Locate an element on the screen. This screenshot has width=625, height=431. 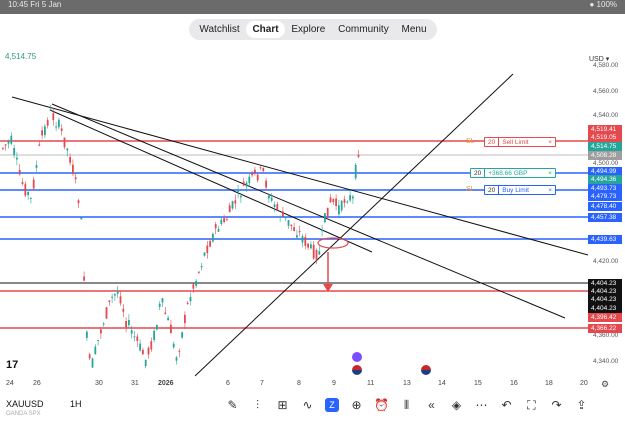
add-icon: ⊕ is located at coordinates (356, 405).